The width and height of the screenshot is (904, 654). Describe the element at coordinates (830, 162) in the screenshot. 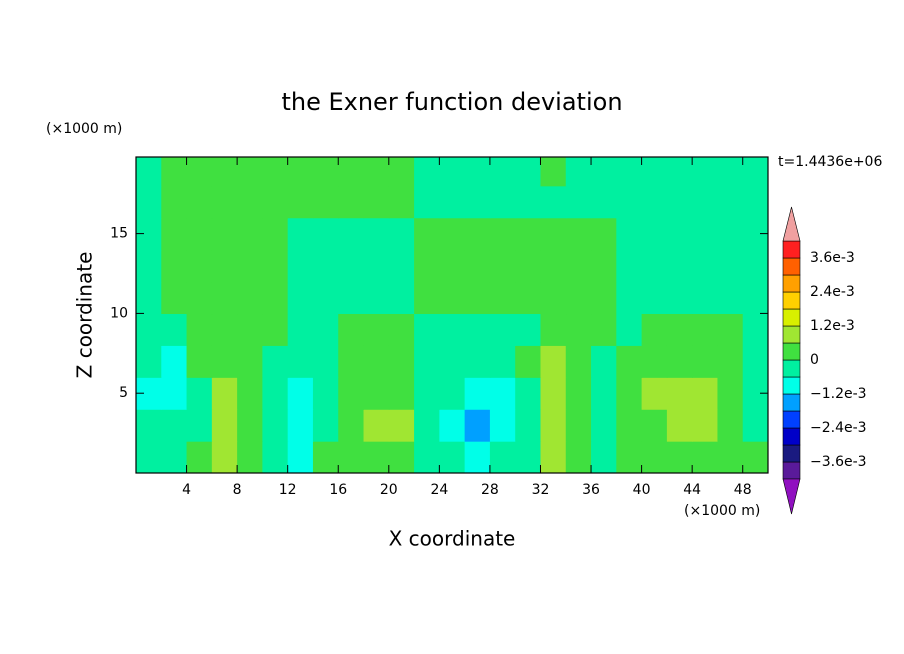

I see `time-label: t=1.4436e+06` at that location.